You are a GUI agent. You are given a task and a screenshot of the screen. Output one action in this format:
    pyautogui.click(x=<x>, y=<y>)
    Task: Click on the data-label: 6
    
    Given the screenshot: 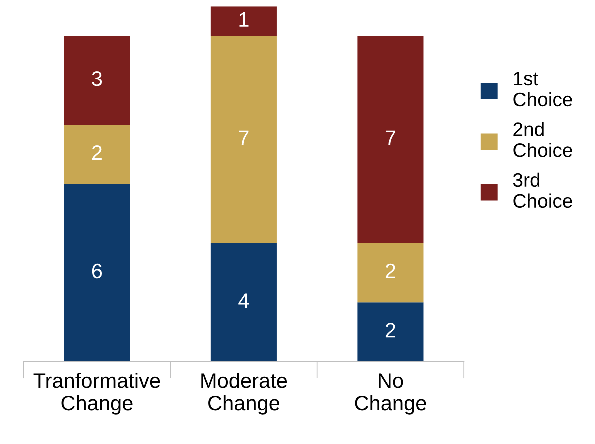 What is the action you would take?
    pyautogui.click(x=97, y=271)
    